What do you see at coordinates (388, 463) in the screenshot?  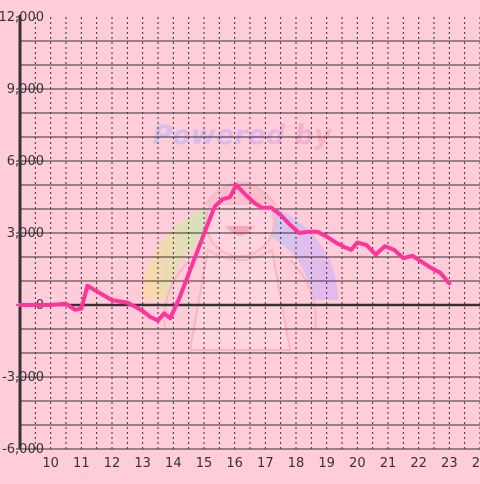 I see `x-tick-label: 21` at bounding box center [388, 463].